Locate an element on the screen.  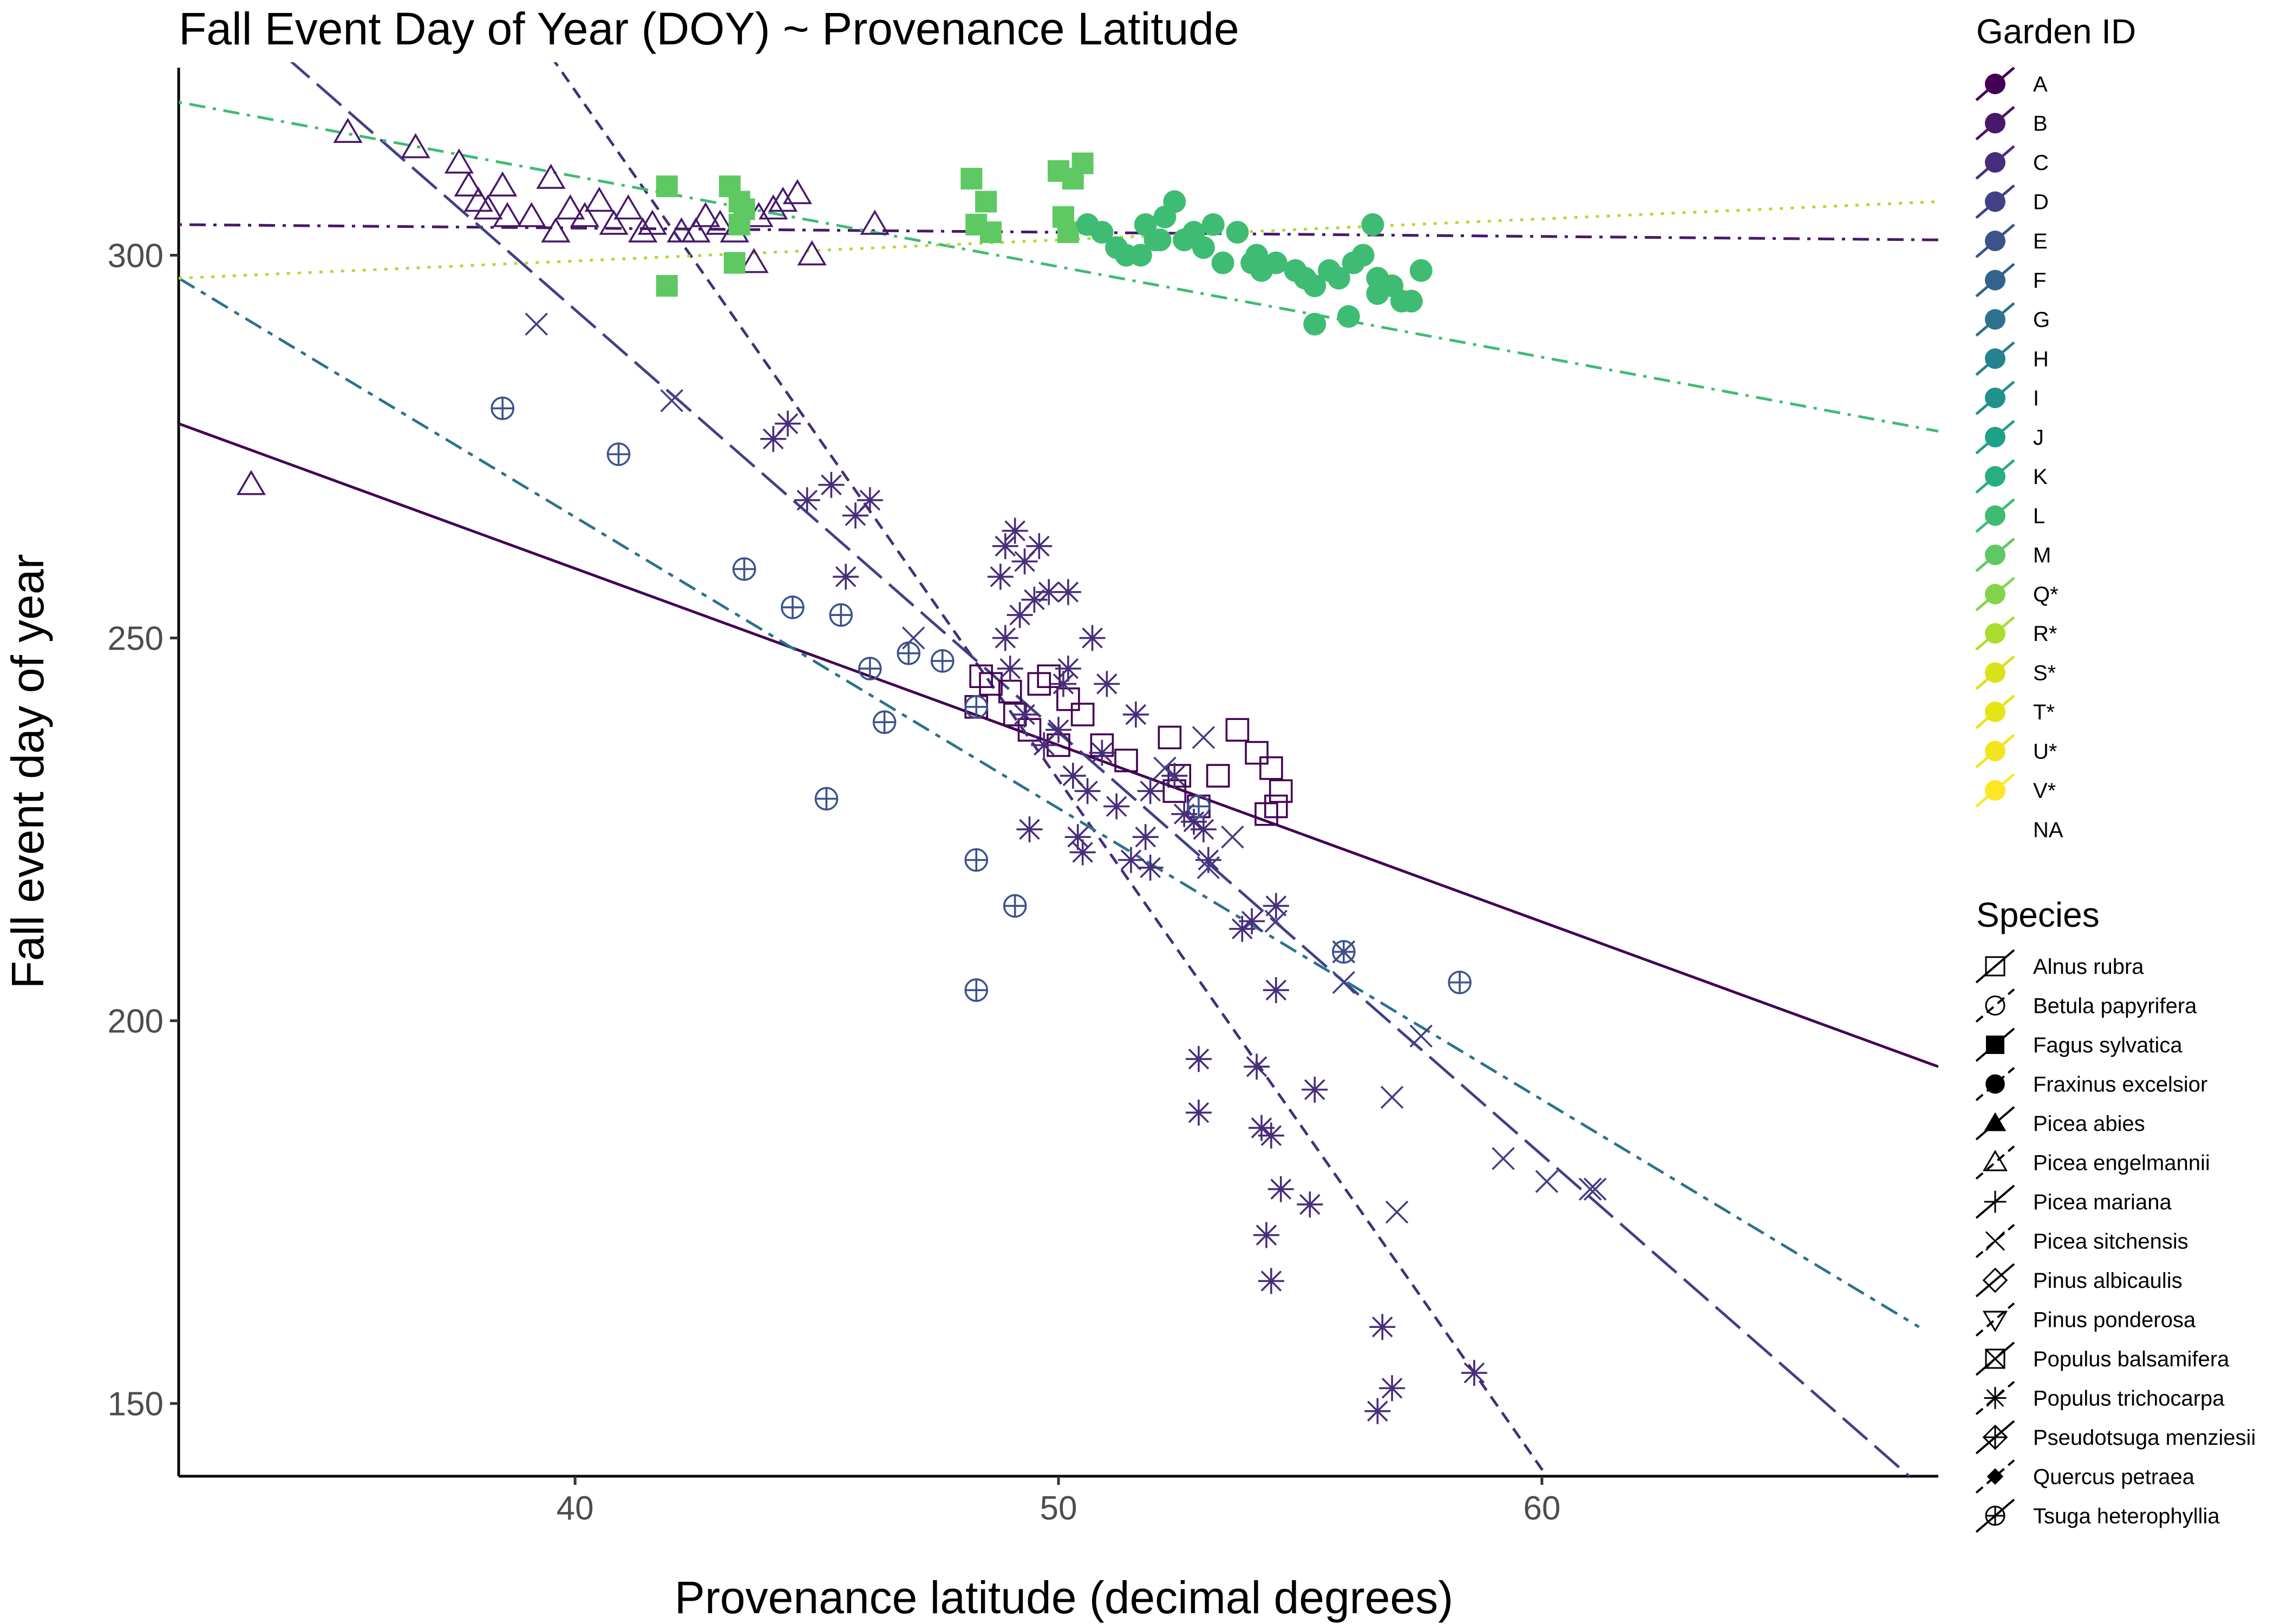
legend-species-item: Pinus albicaulis is located at coordinates (2079, 1280).